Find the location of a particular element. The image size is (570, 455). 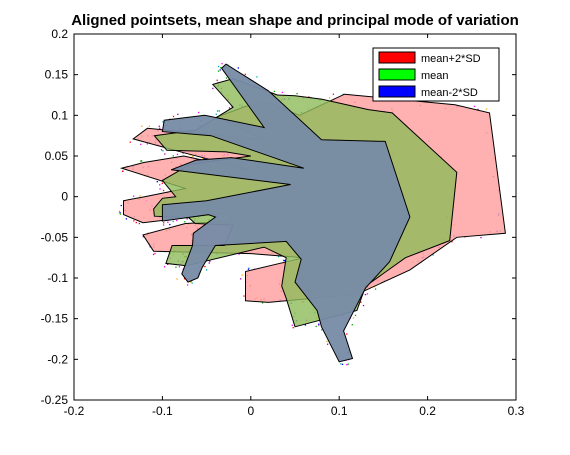

x-tick-label: 0.3 is located at coordinates (516, 411).